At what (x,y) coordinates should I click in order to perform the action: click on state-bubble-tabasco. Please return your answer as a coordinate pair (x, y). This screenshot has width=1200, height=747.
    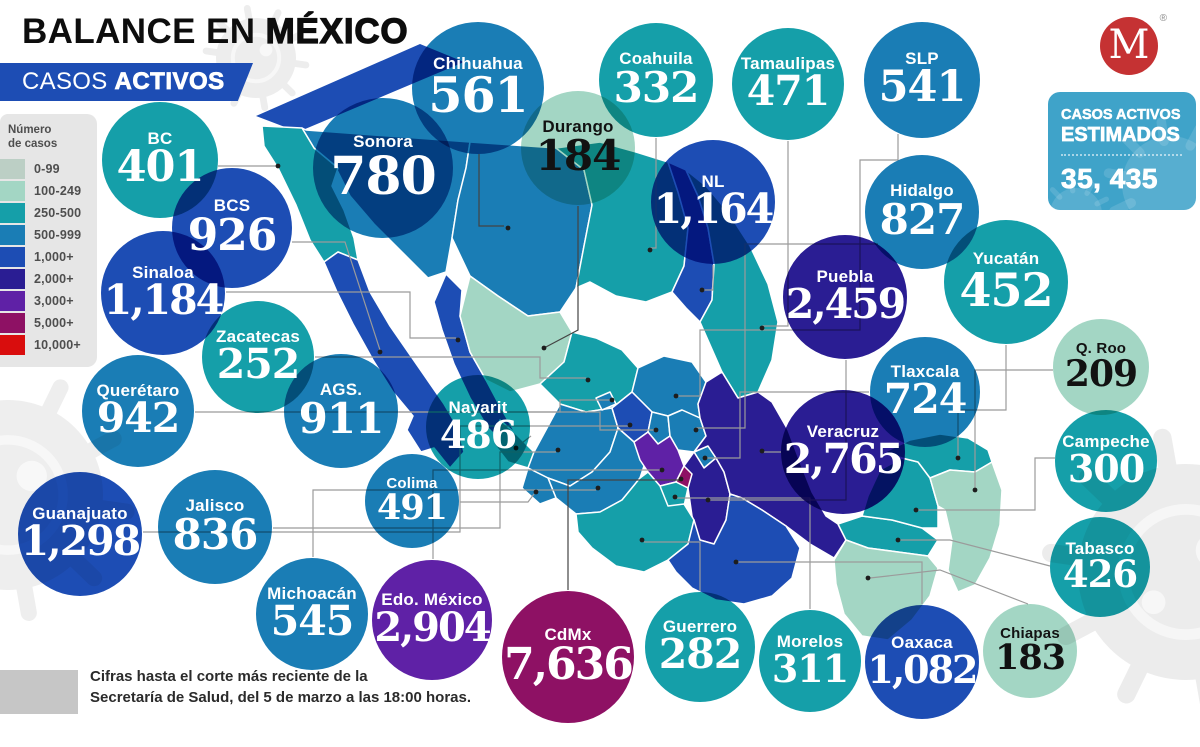
    Looking at the image, I should click on (1100, 567).